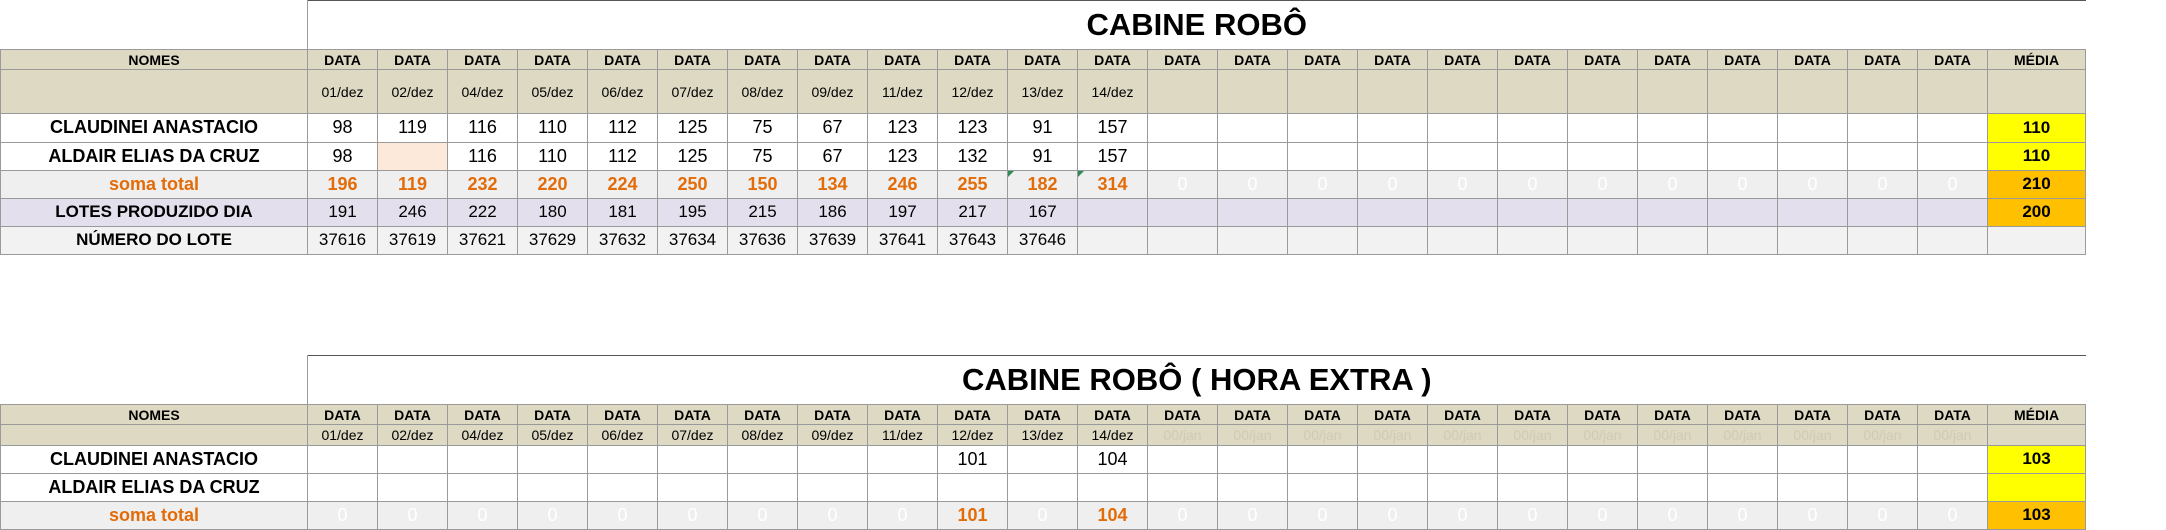  What do you see at coordinates (832, 128) in the screenshot?
I see `production-cell: 67` at bounding box center [832, 128].